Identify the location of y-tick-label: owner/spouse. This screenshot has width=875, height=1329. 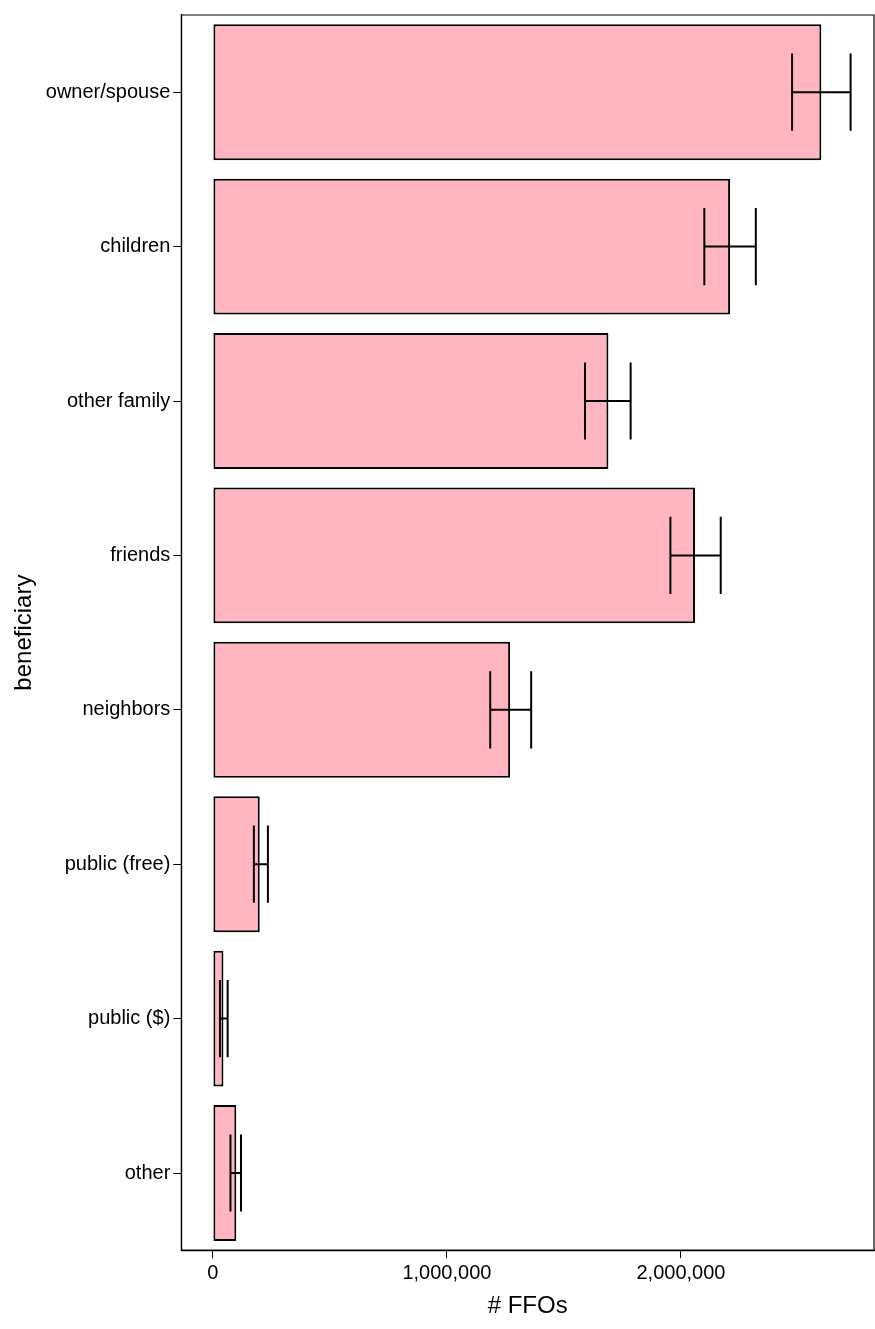
(108, 90).